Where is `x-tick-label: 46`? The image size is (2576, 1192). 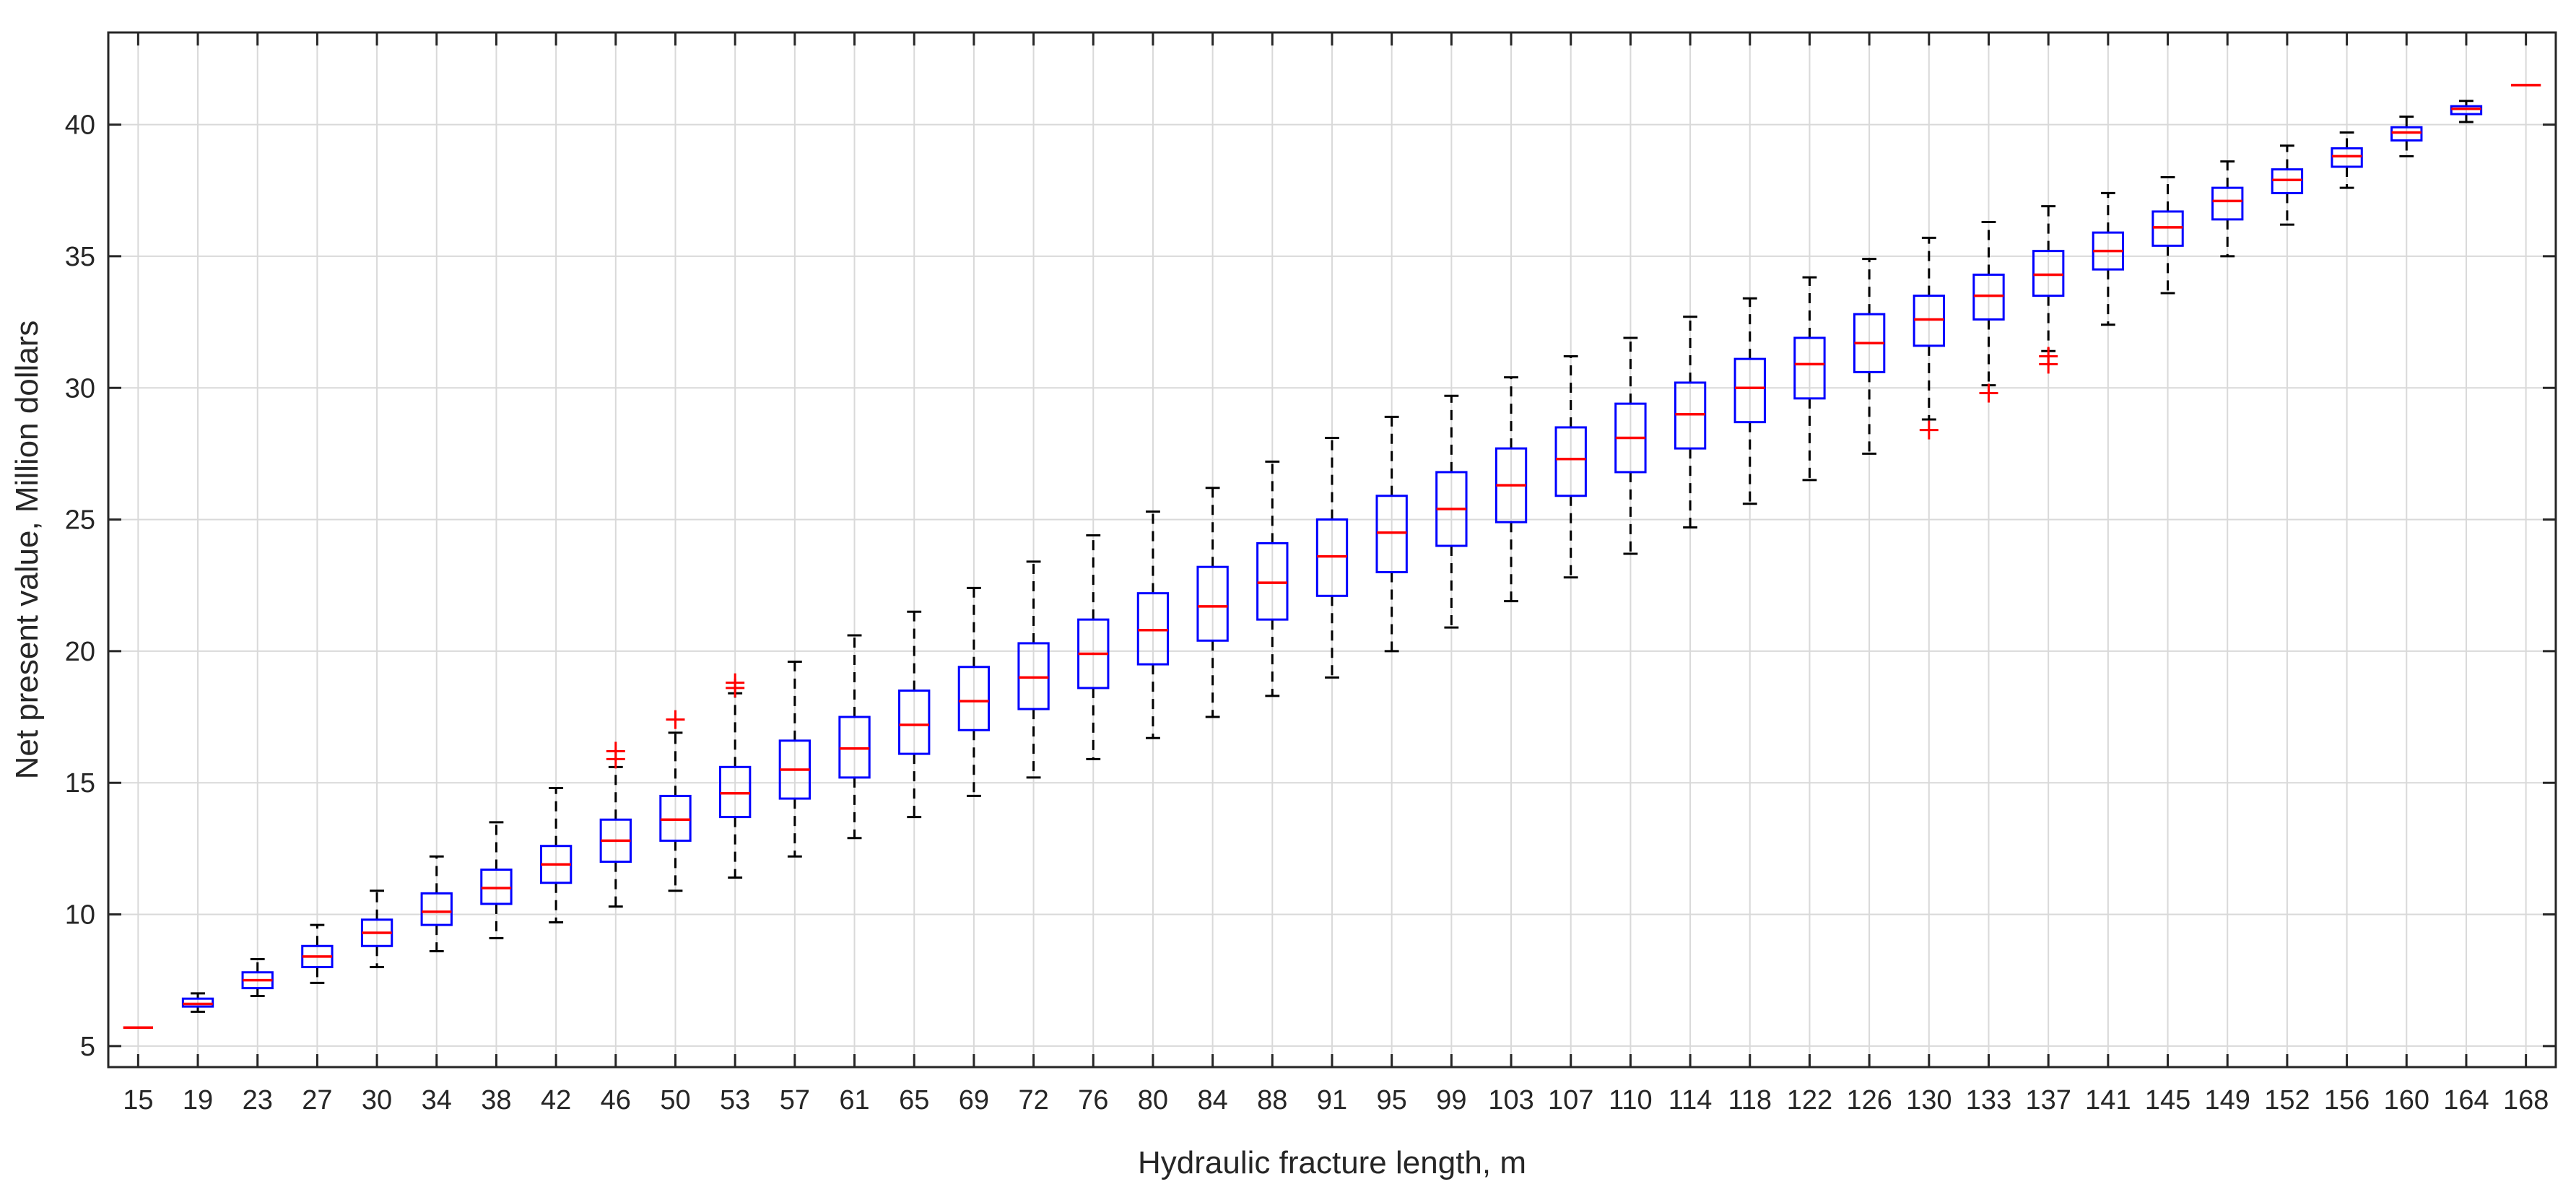 x-tick-label: 46 is located at coordinates (616, 1100).